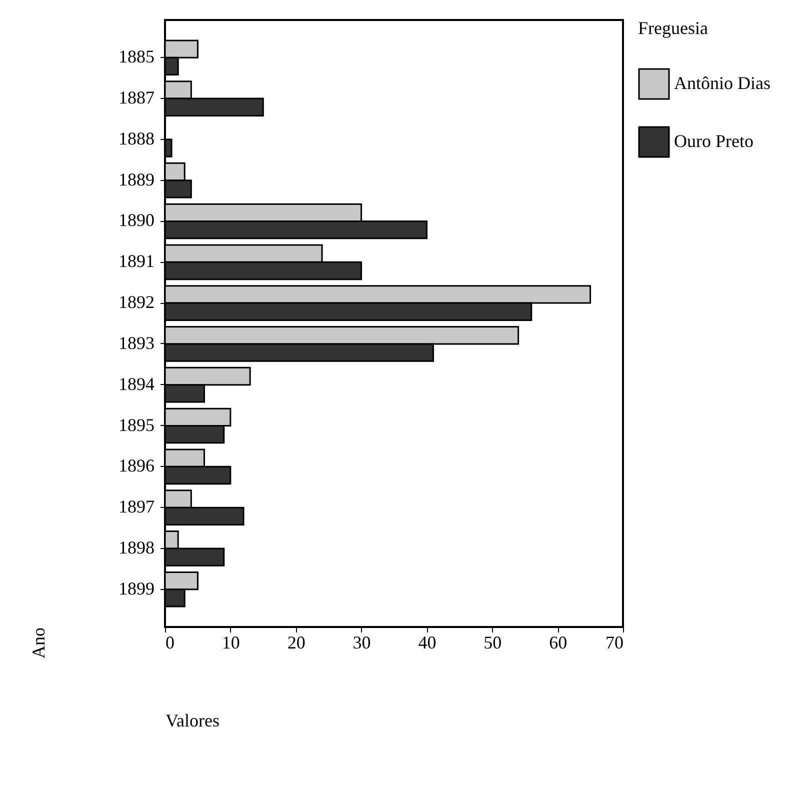 This screenshot has height=787, width=808. Describe the element at coordinates (38, 643) in the screenshot. I see `y-axis-title: Ano` at that location.